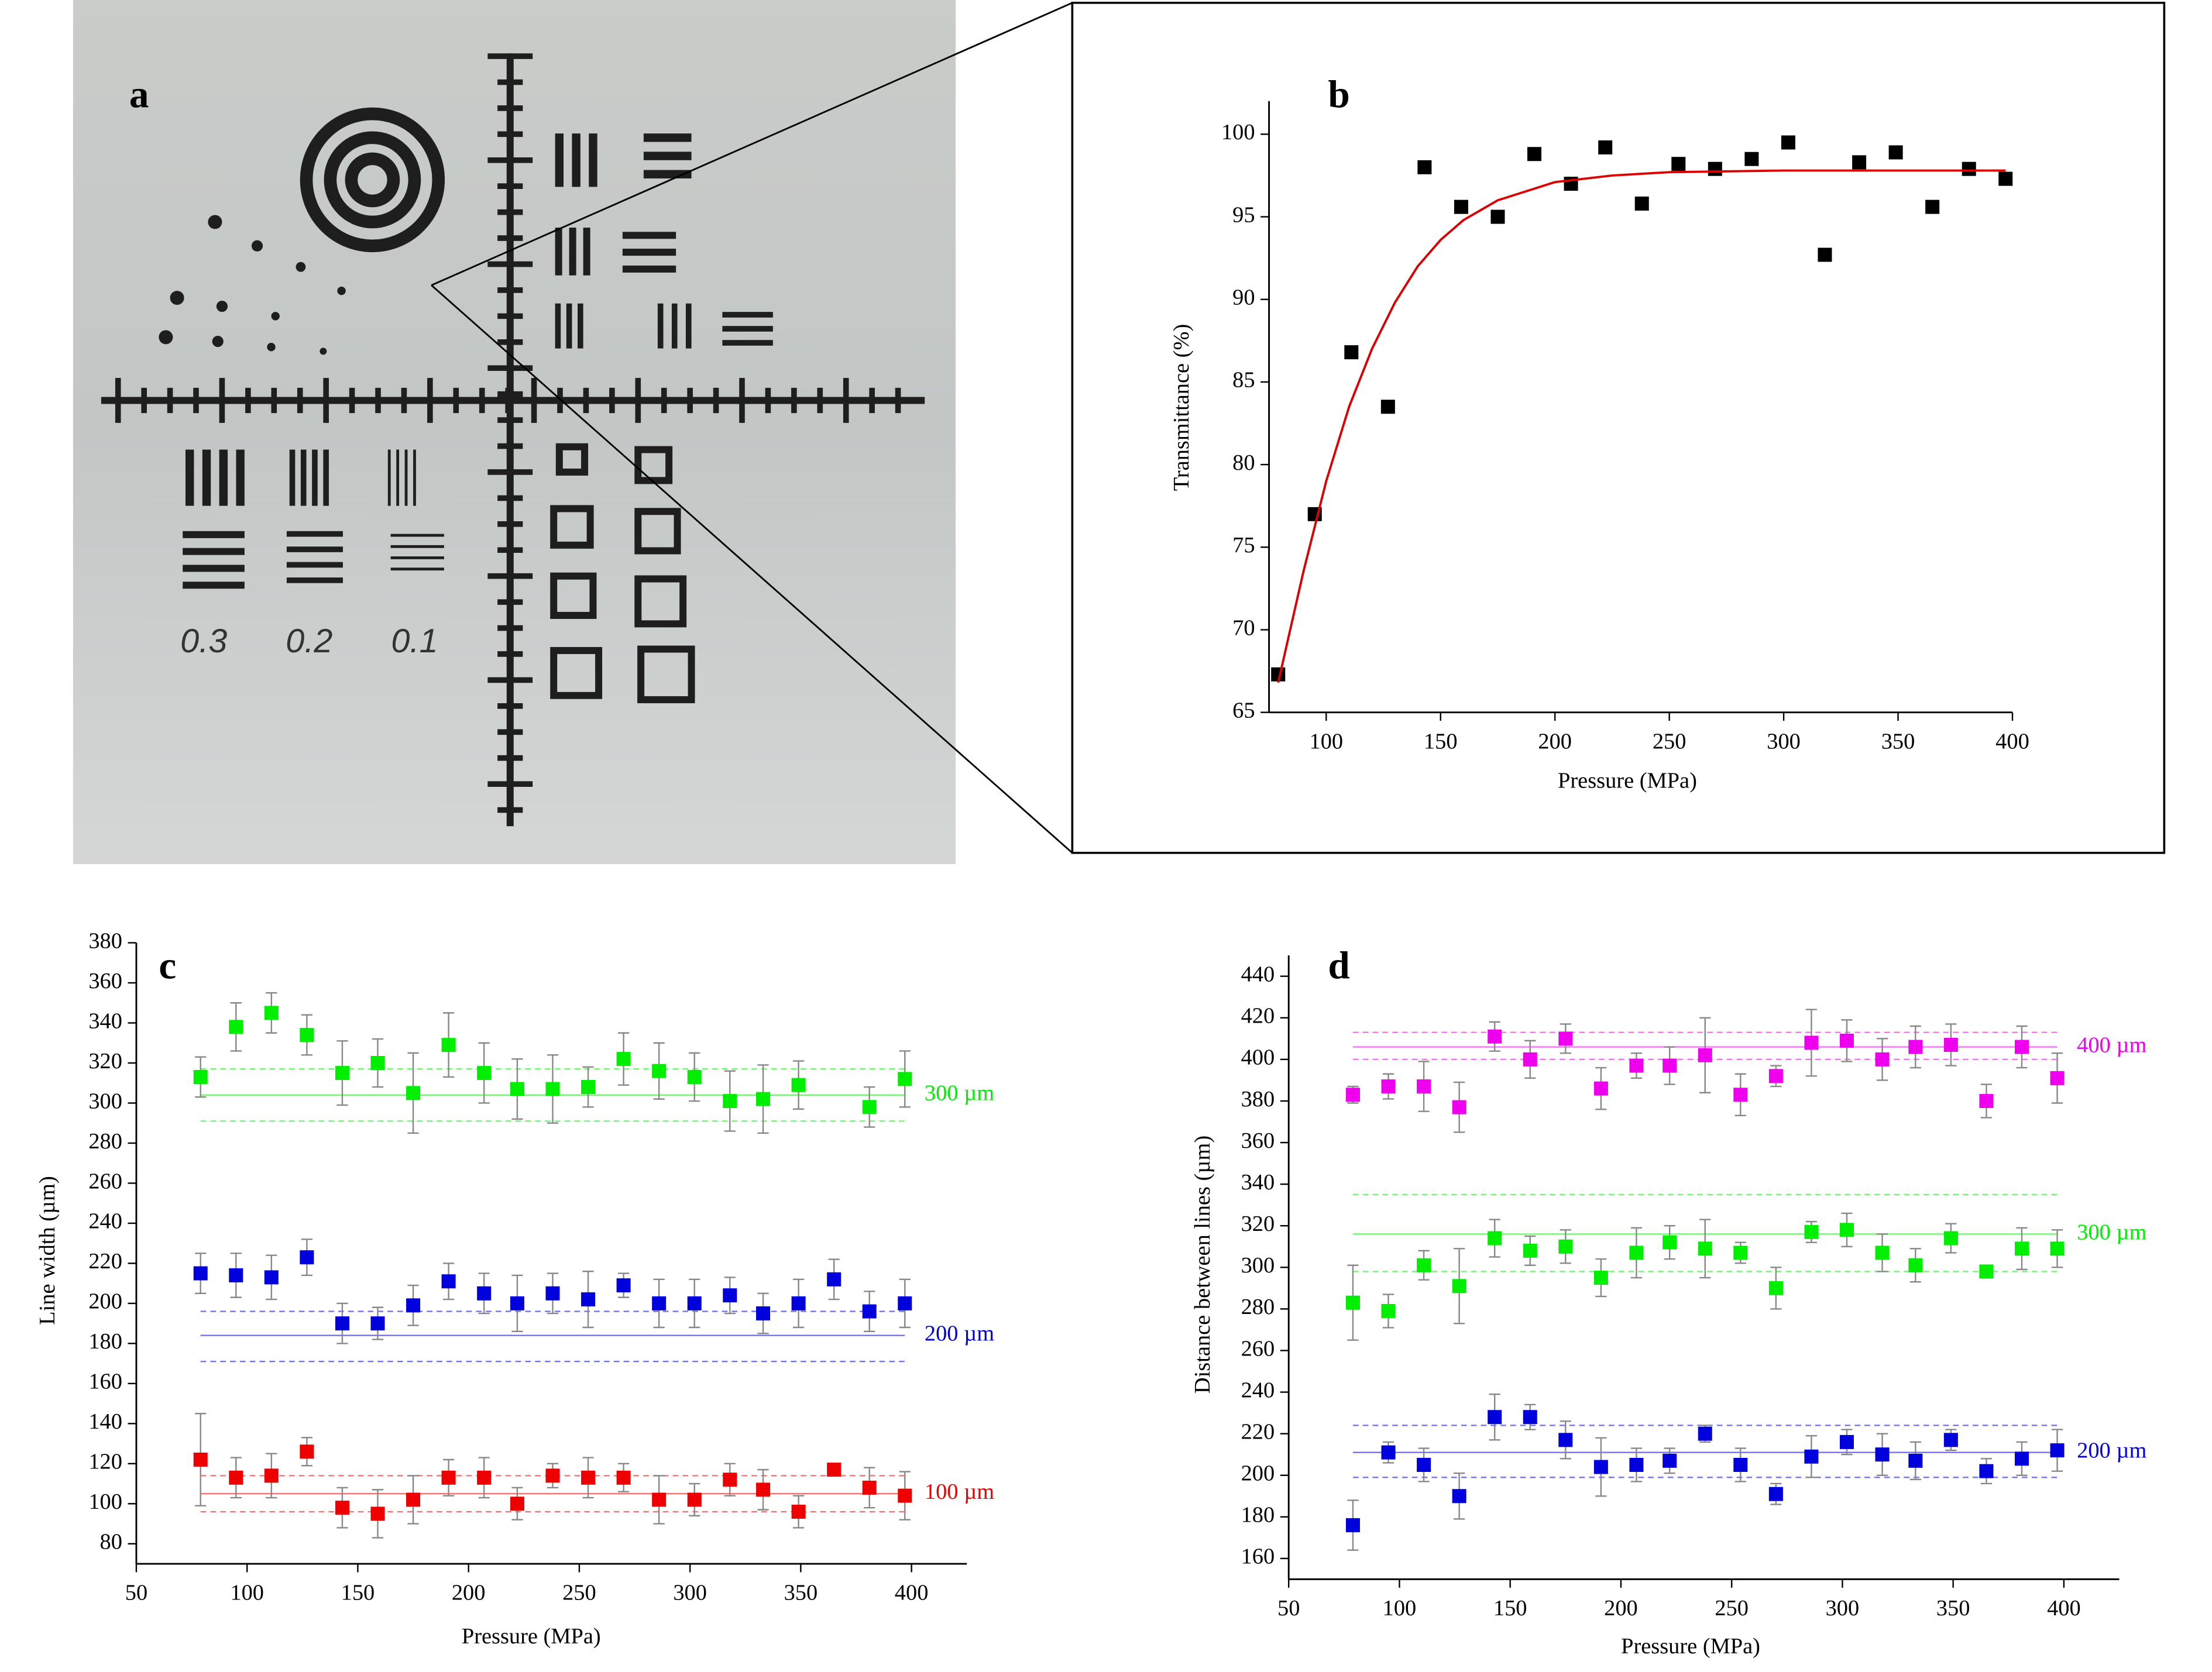  I want to click on y-tick-label: 140, so click(105, 1421).